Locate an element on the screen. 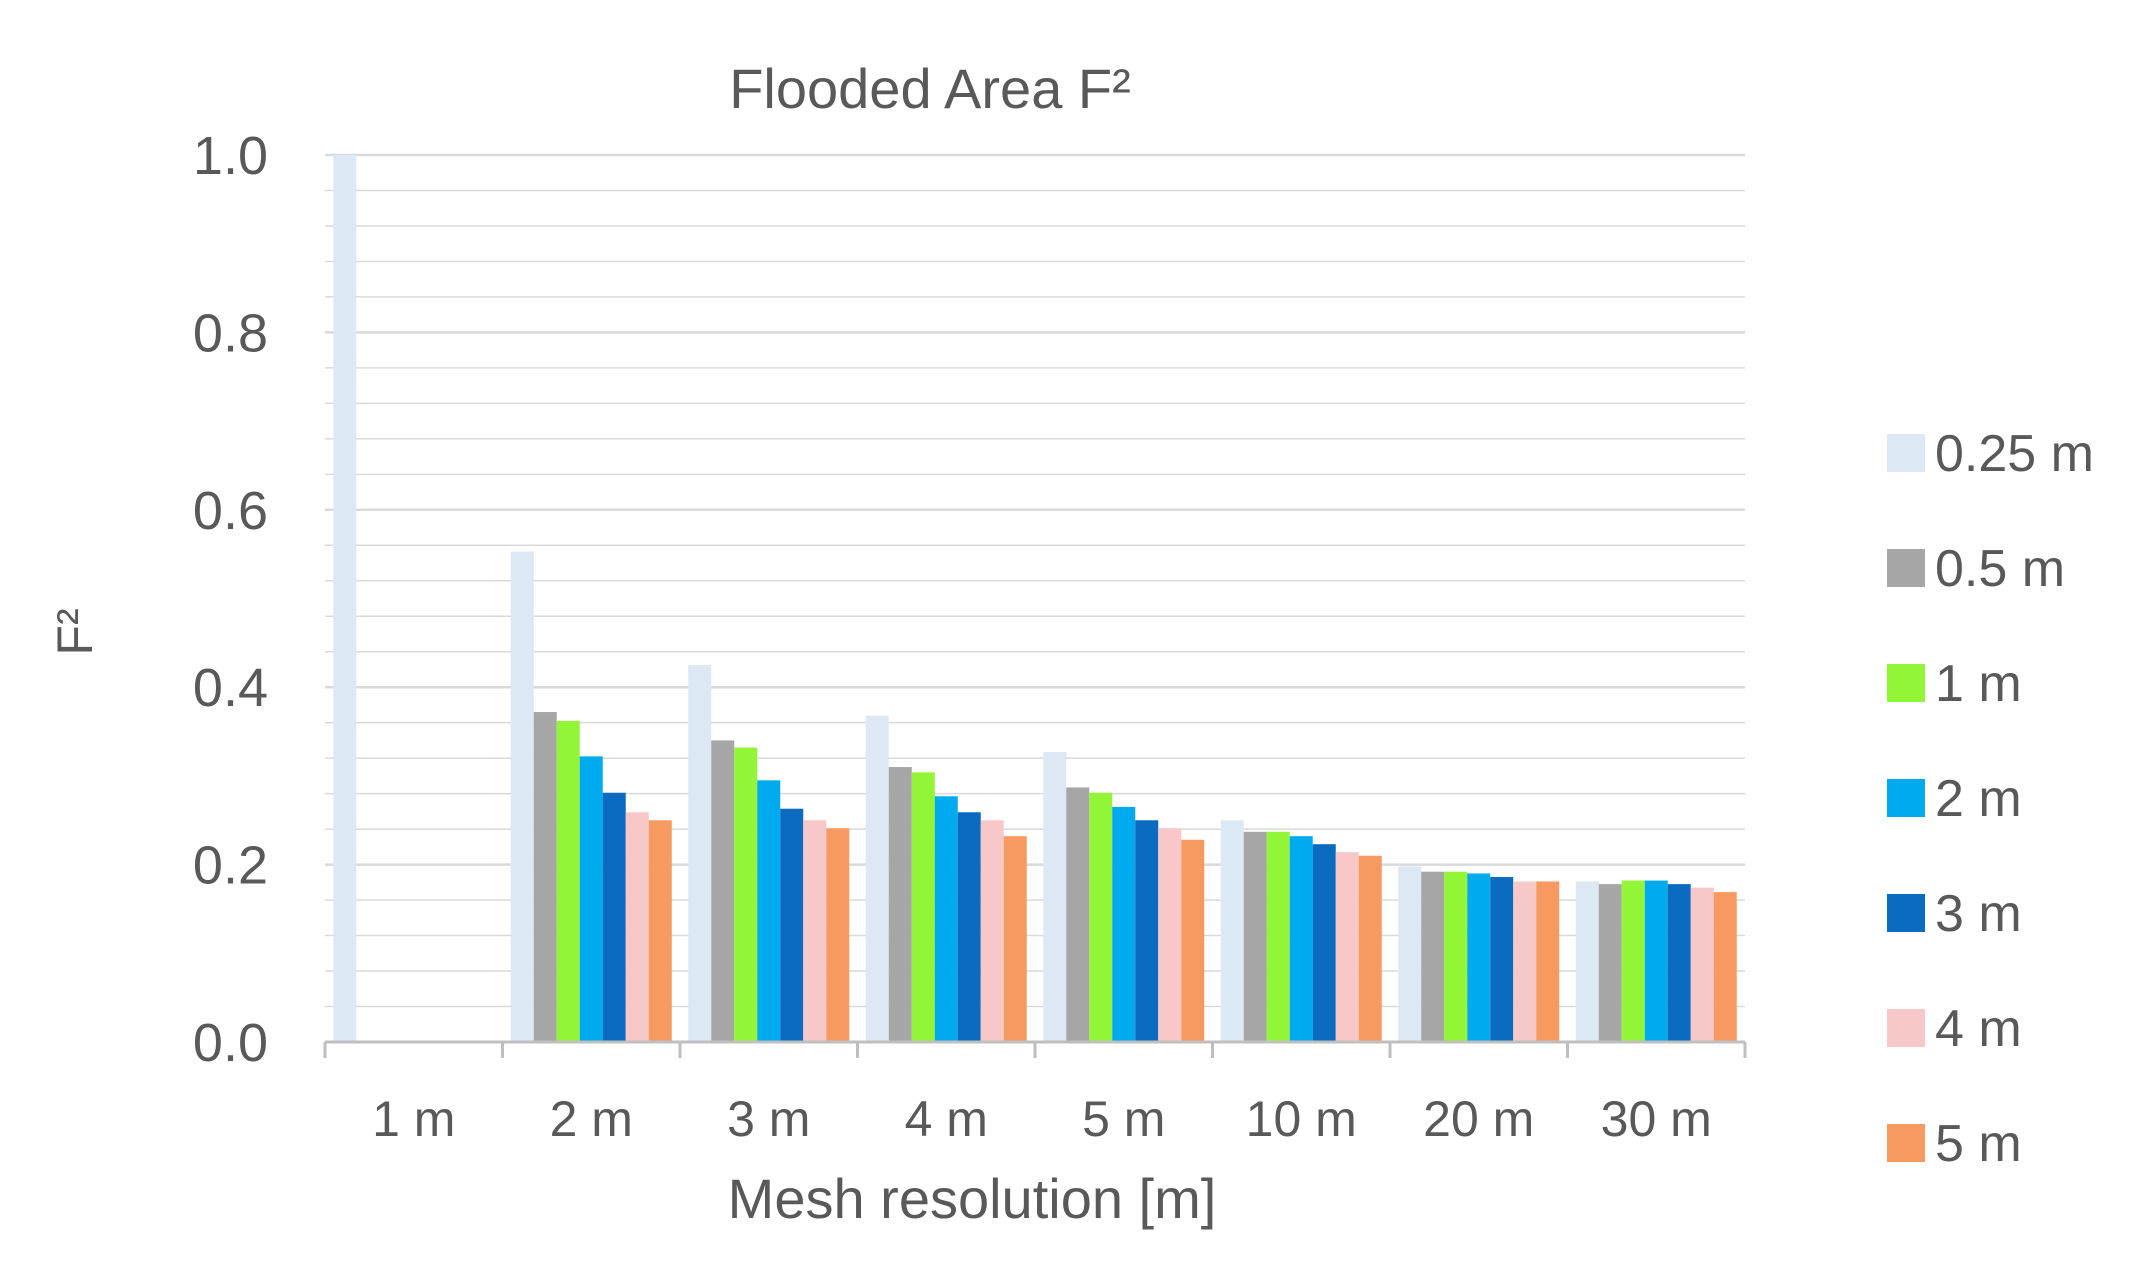 The width and height of the screenshot is (2140, 1264). y-tick-label: 0.4 is located at coordinates (230, 688).